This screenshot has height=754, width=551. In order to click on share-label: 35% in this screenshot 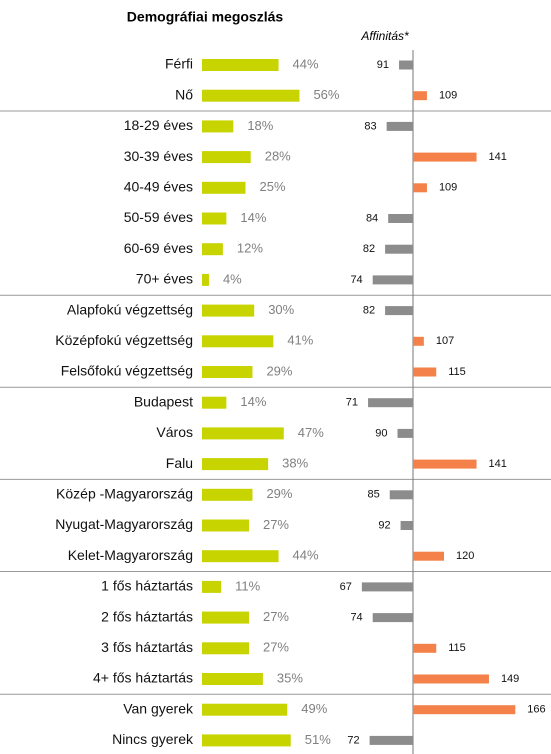, I will do `click(290, 677)`.